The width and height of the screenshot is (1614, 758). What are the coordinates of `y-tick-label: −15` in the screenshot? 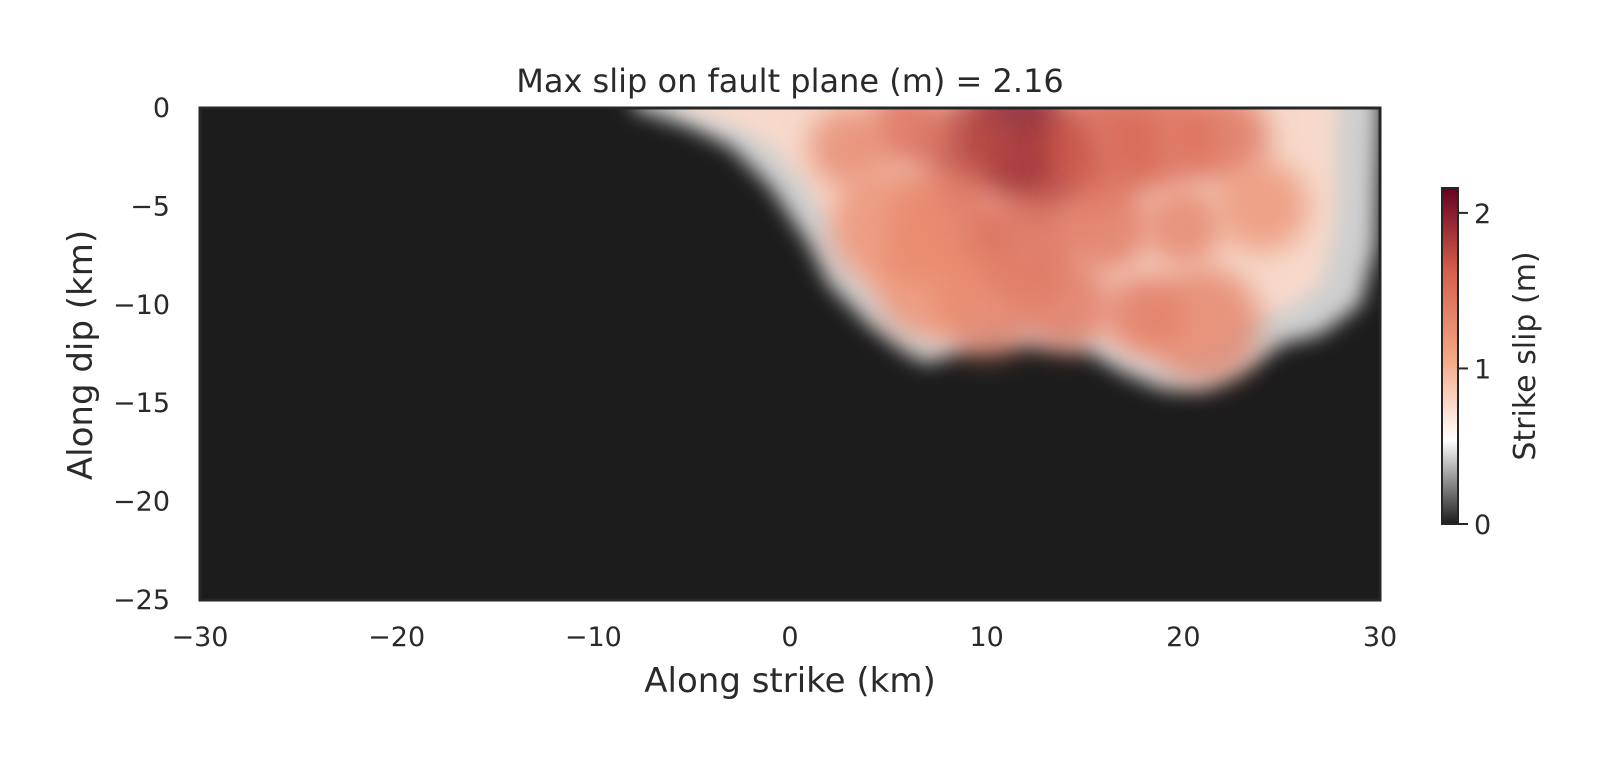 It's located at (141, 403).